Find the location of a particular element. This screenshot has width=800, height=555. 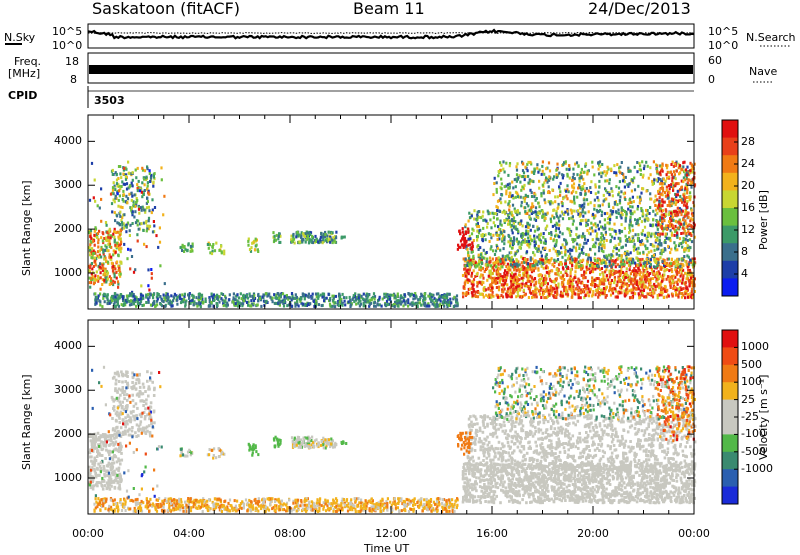

velocity-colorbar-tick-label: -1000 is located at coordinates (757, 468).